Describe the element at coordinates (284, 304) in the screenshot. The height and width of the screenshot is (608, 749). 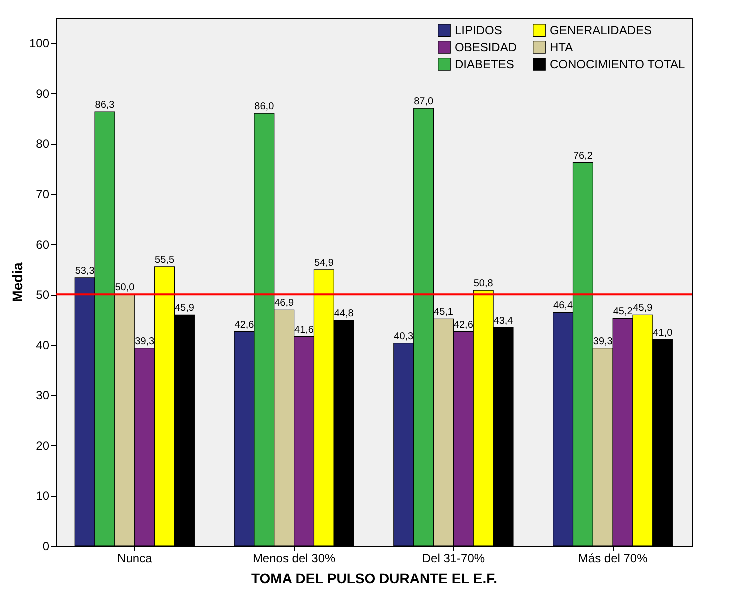
I see `data-label: 46,9` at that location.